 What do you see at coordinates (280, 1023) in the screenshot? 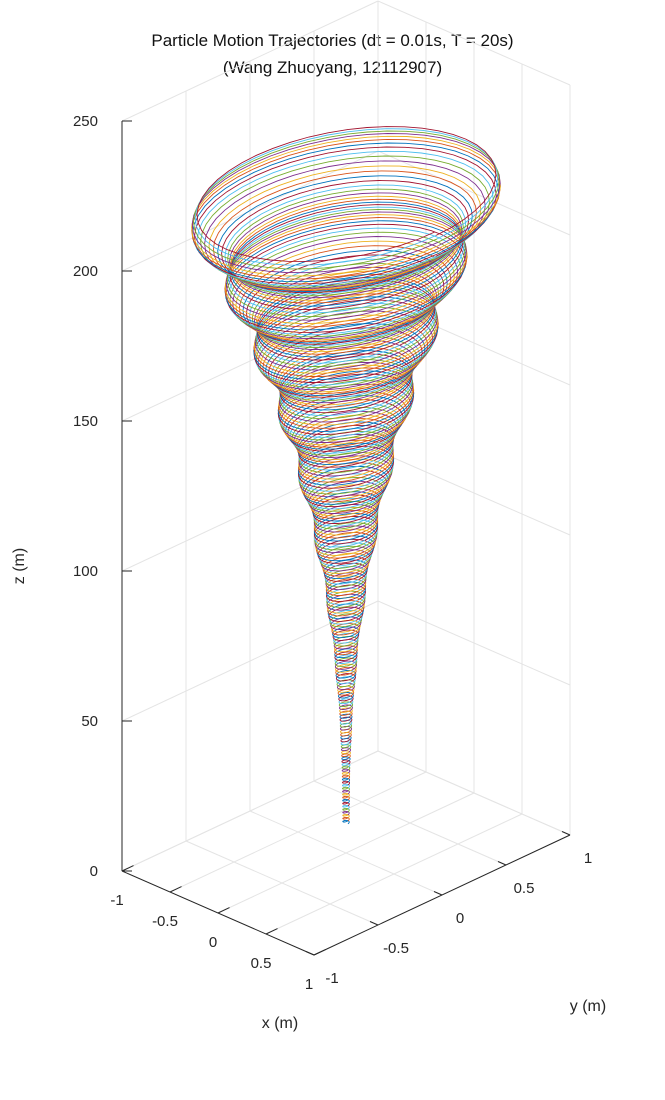
I see `x-axis-label: x (m)` at bounding box center [280, 1023].